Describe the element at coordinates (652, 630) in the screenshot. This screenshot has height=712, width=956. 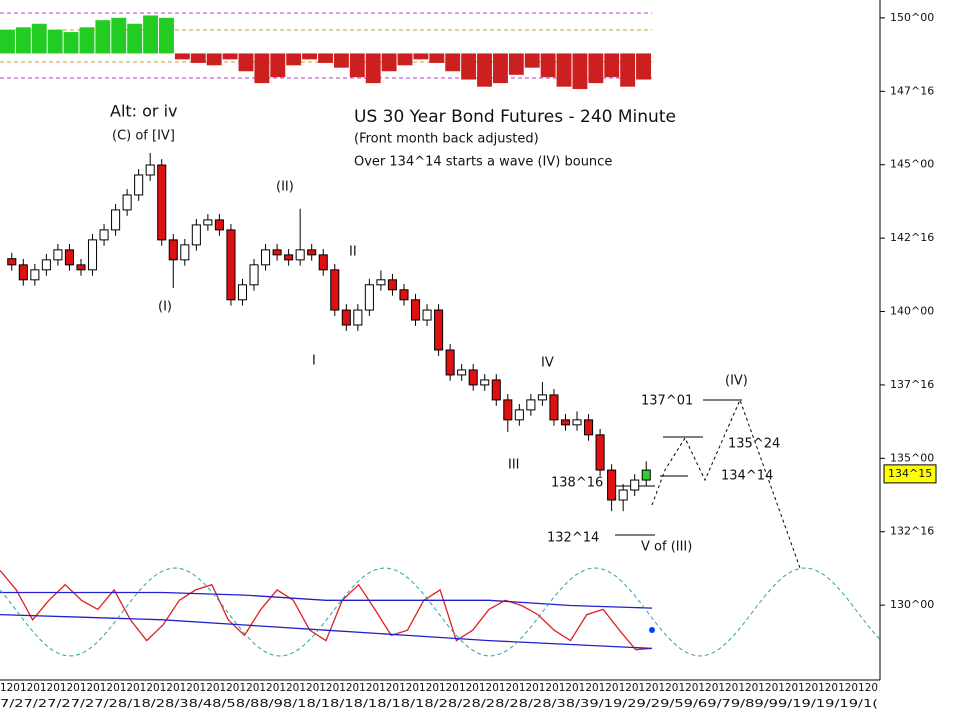
I see `dot` at that location.